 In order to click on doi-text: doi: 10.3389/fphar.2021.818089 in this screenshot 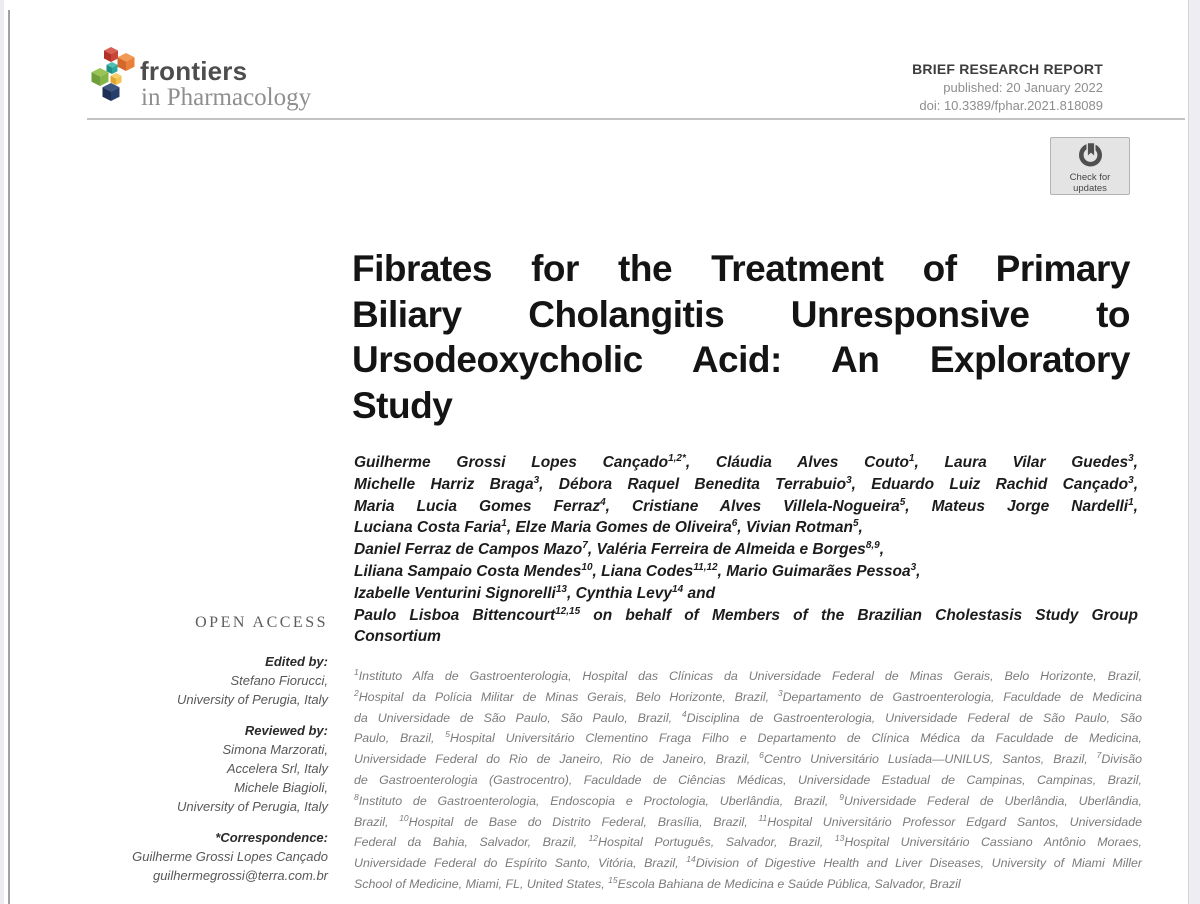, I will do `click(1011, 105)`.